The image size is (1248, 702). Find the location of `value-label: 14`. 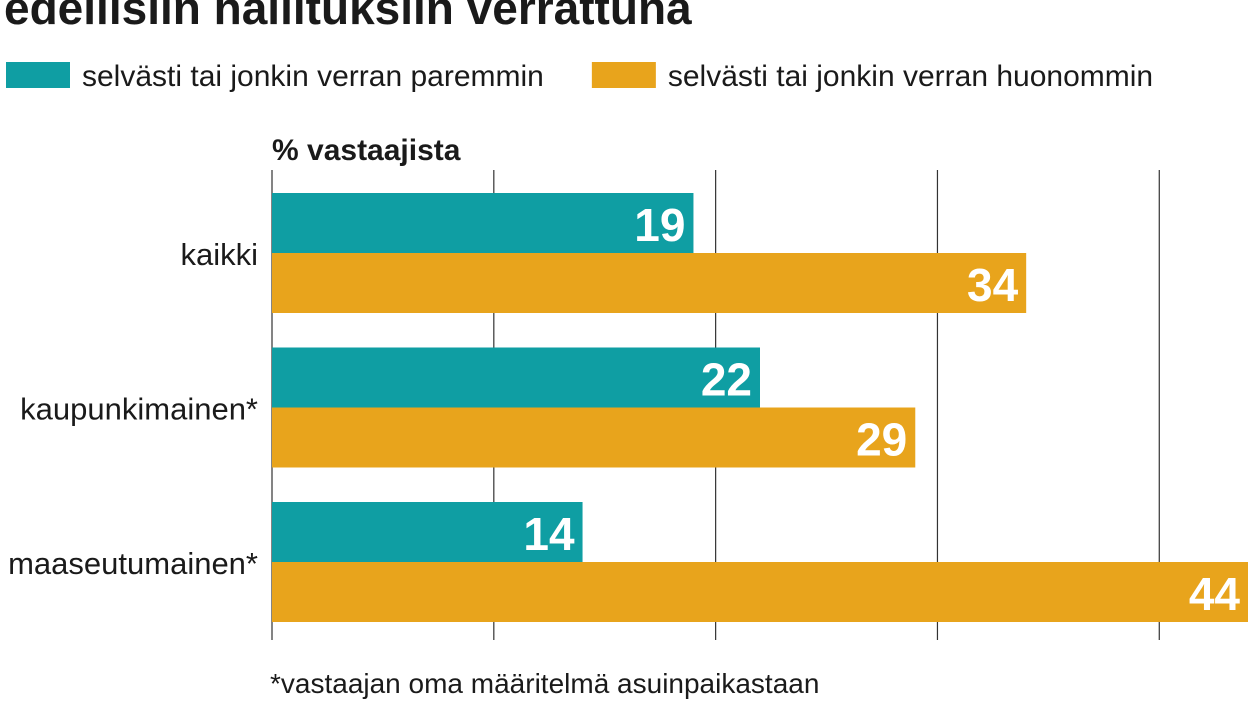

value-label: 14 is located at coordinates (549, 534).